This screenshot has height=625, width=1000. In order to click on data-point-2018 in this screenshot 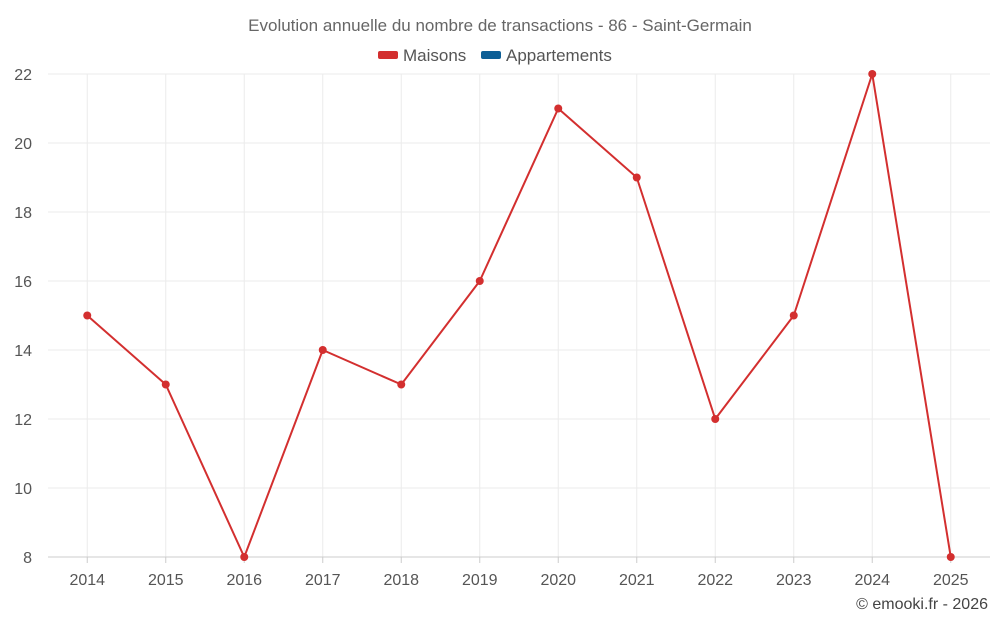, I will do `click(401, 384)`.